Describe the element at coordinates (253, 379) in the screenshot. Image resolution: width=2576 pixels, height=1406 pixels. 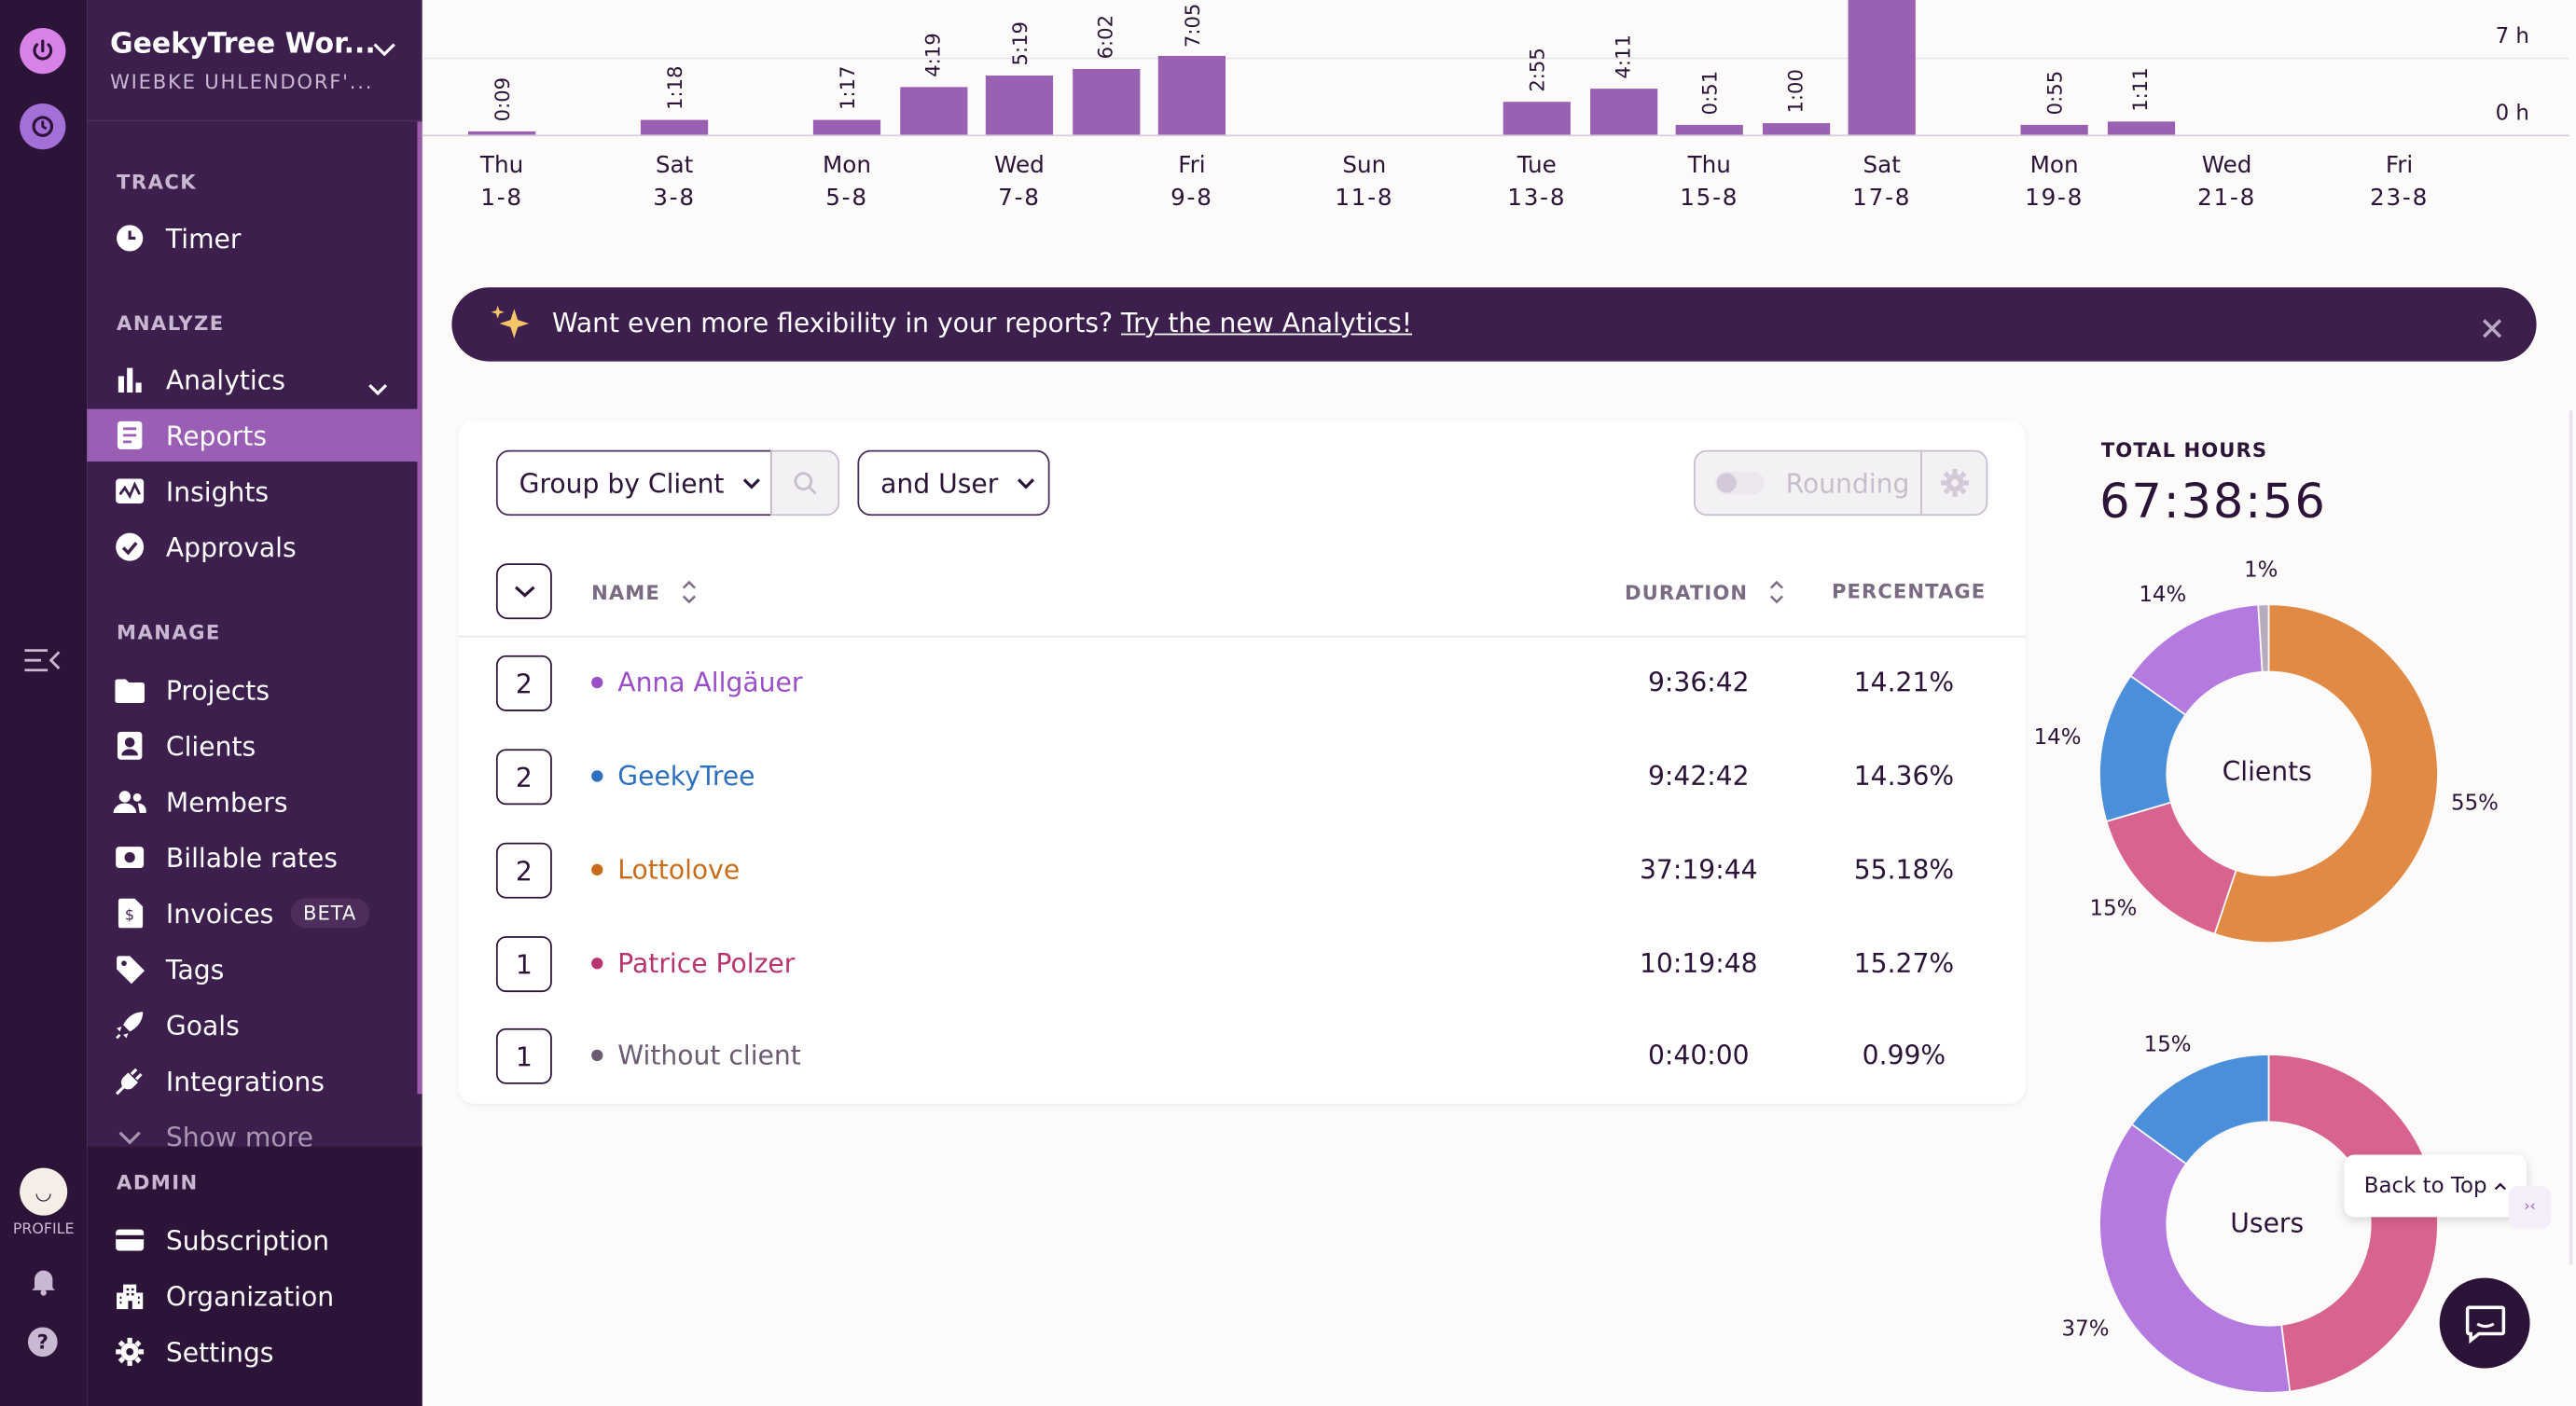
I see `sidebar-item-analytics: Analytics` at that location.